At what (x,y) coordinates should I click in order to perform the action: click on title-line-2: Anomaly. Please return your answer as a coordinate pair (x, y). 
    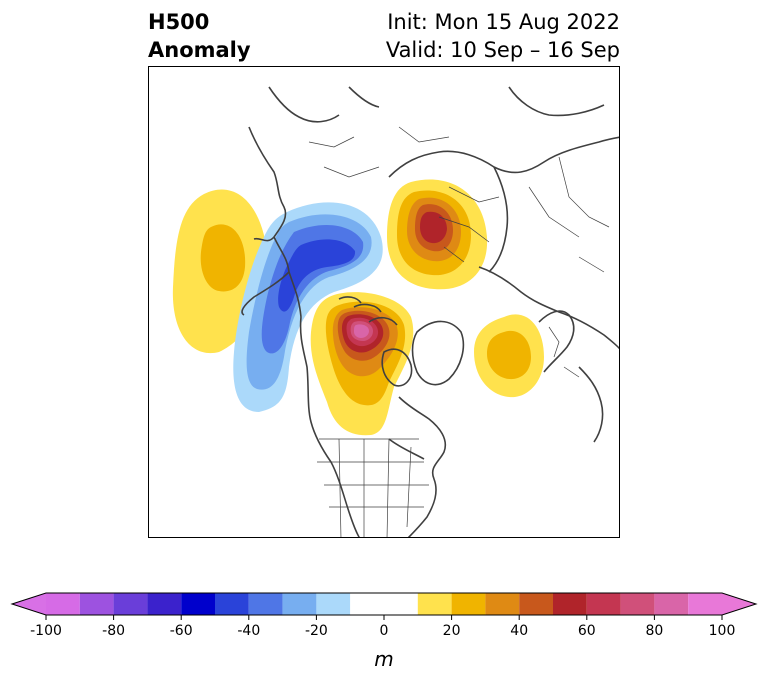
    Looking at the image, I should click on (199, 50).